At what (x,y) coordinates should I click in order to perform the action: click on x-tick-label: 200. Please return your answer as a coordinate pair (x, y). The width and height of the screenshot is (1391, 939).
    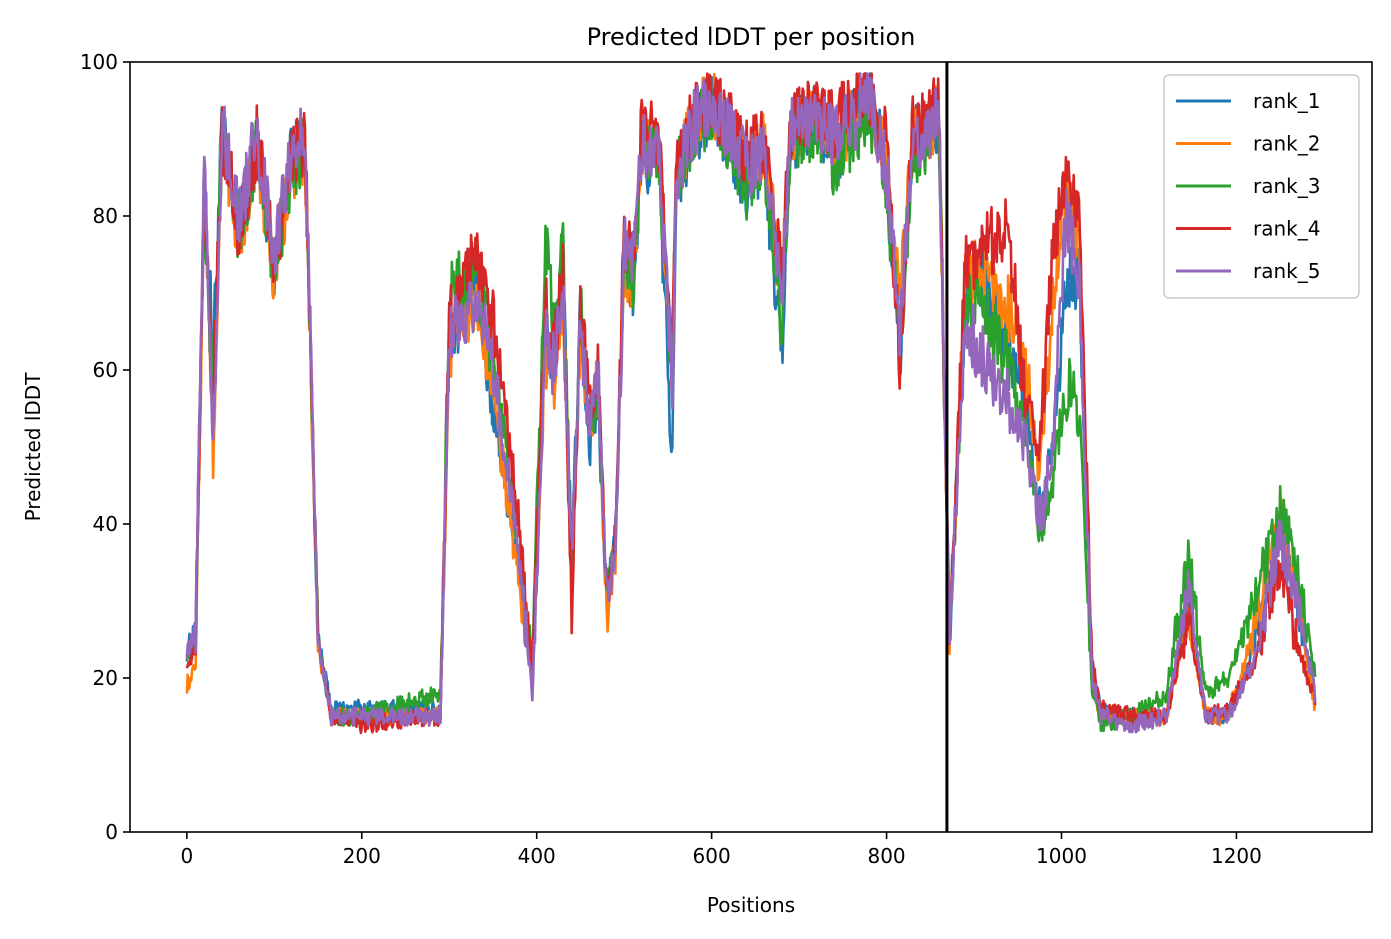
    Looking at the image, I should click on (362, 856).